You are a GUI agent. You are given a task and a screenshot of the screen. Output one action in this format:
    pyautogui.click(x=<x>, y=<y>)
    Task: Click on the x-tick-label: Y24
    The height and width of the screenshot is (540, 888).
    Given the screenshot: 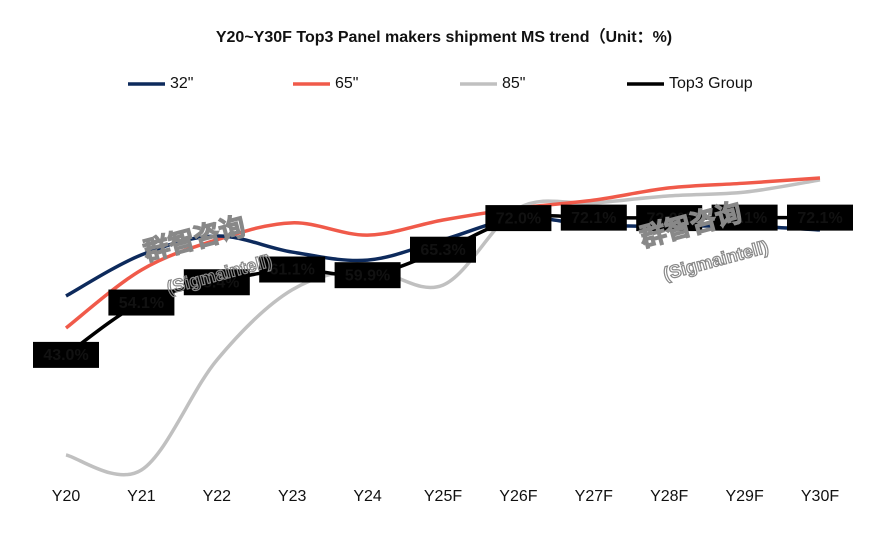 What is the action you would take?
    pyautogui.click(x=367, y=496)
    